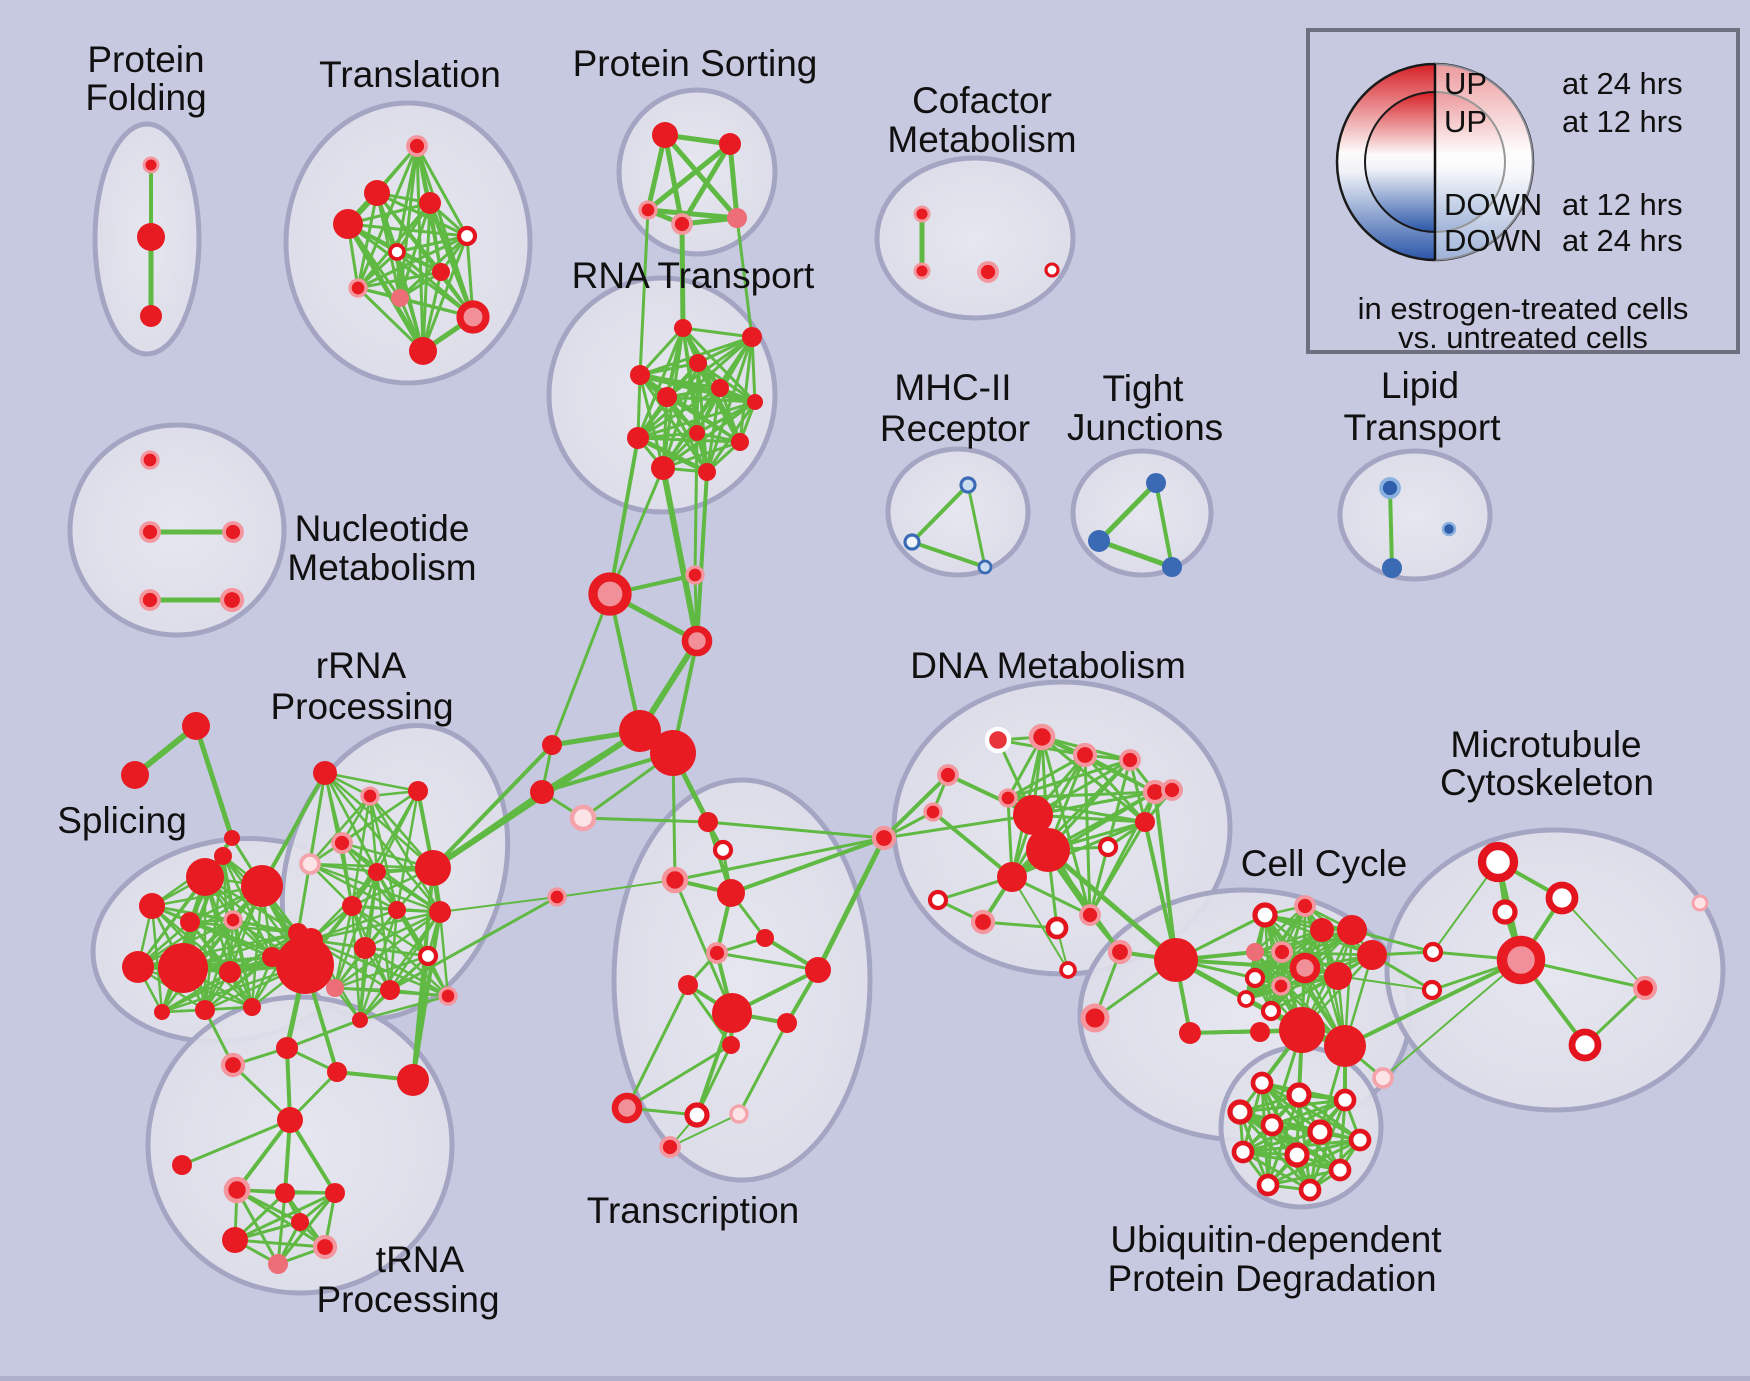 Image resolution: width=1750 pixels, height=1381 pixels. What do you see at coordinates (230, 972) in the screenshot?
I see `node-sp8` at bounding box center [230, 972].